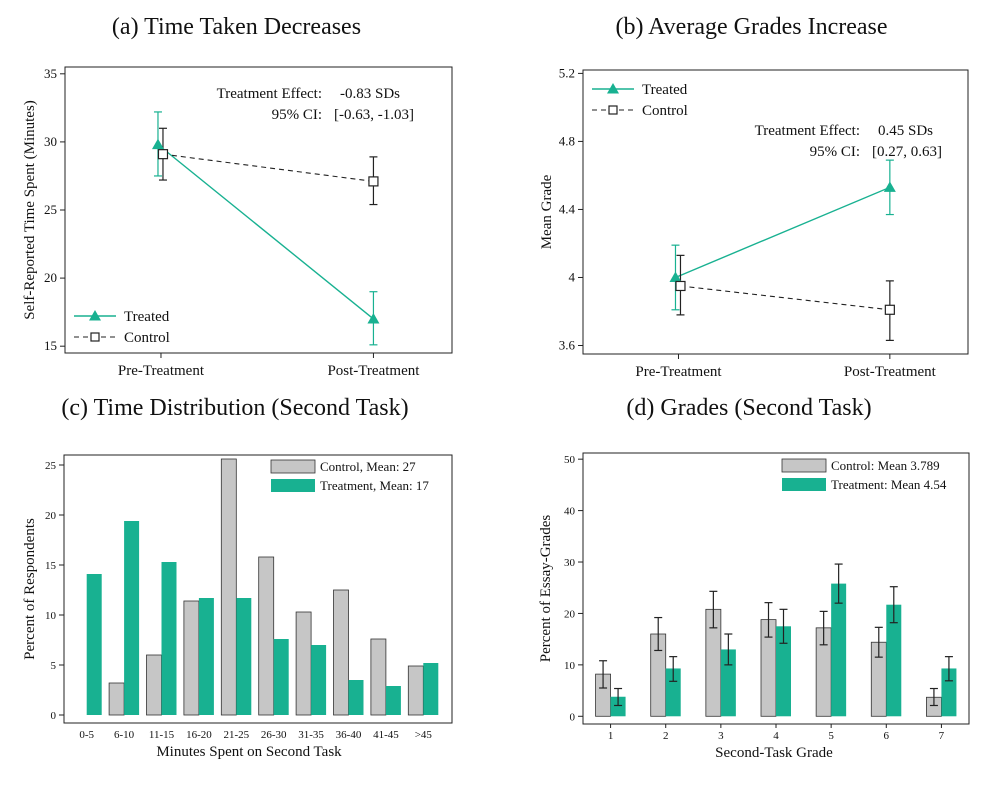 Image resolution: width=1001 pixels, height=785 pixels. What do you see at coordinates (887, 736) in the screenshot?
I see `x-tick-label: 6` at bounding box center [887, 736].